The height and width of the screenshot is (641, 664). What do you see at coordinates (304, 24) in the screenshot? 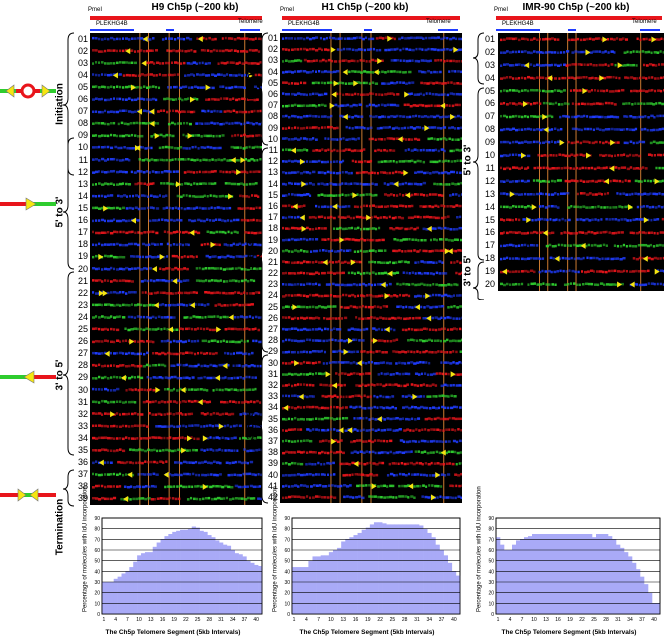
I see `gene-label: PLEKHG4B` at bounding box center [304, 24].